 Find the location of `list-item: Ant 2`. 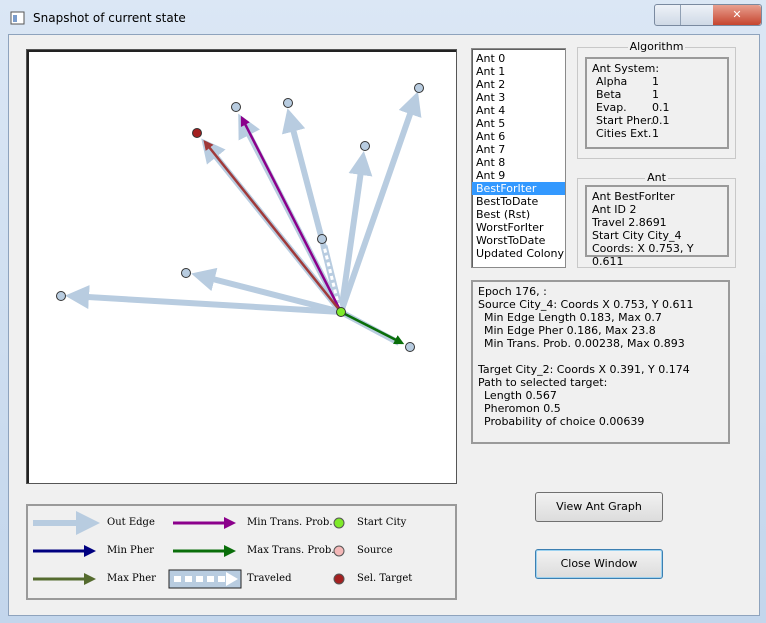

list-item: Ant 2 is located at coordinates (491, 84).